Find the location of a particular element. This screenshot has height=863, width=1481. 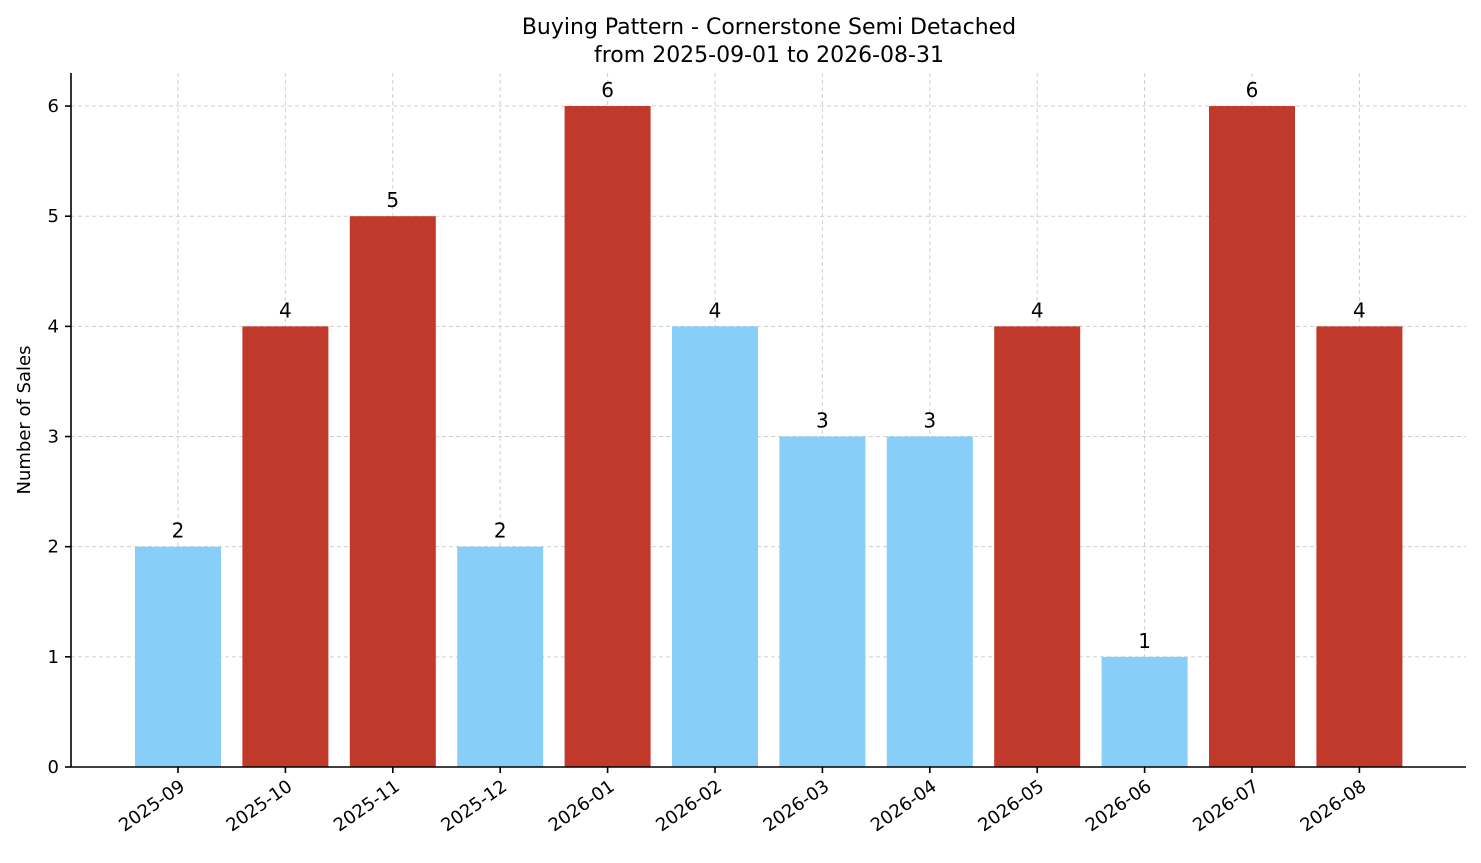

y-tick-label: 3 is located at coordinates (53, 437).